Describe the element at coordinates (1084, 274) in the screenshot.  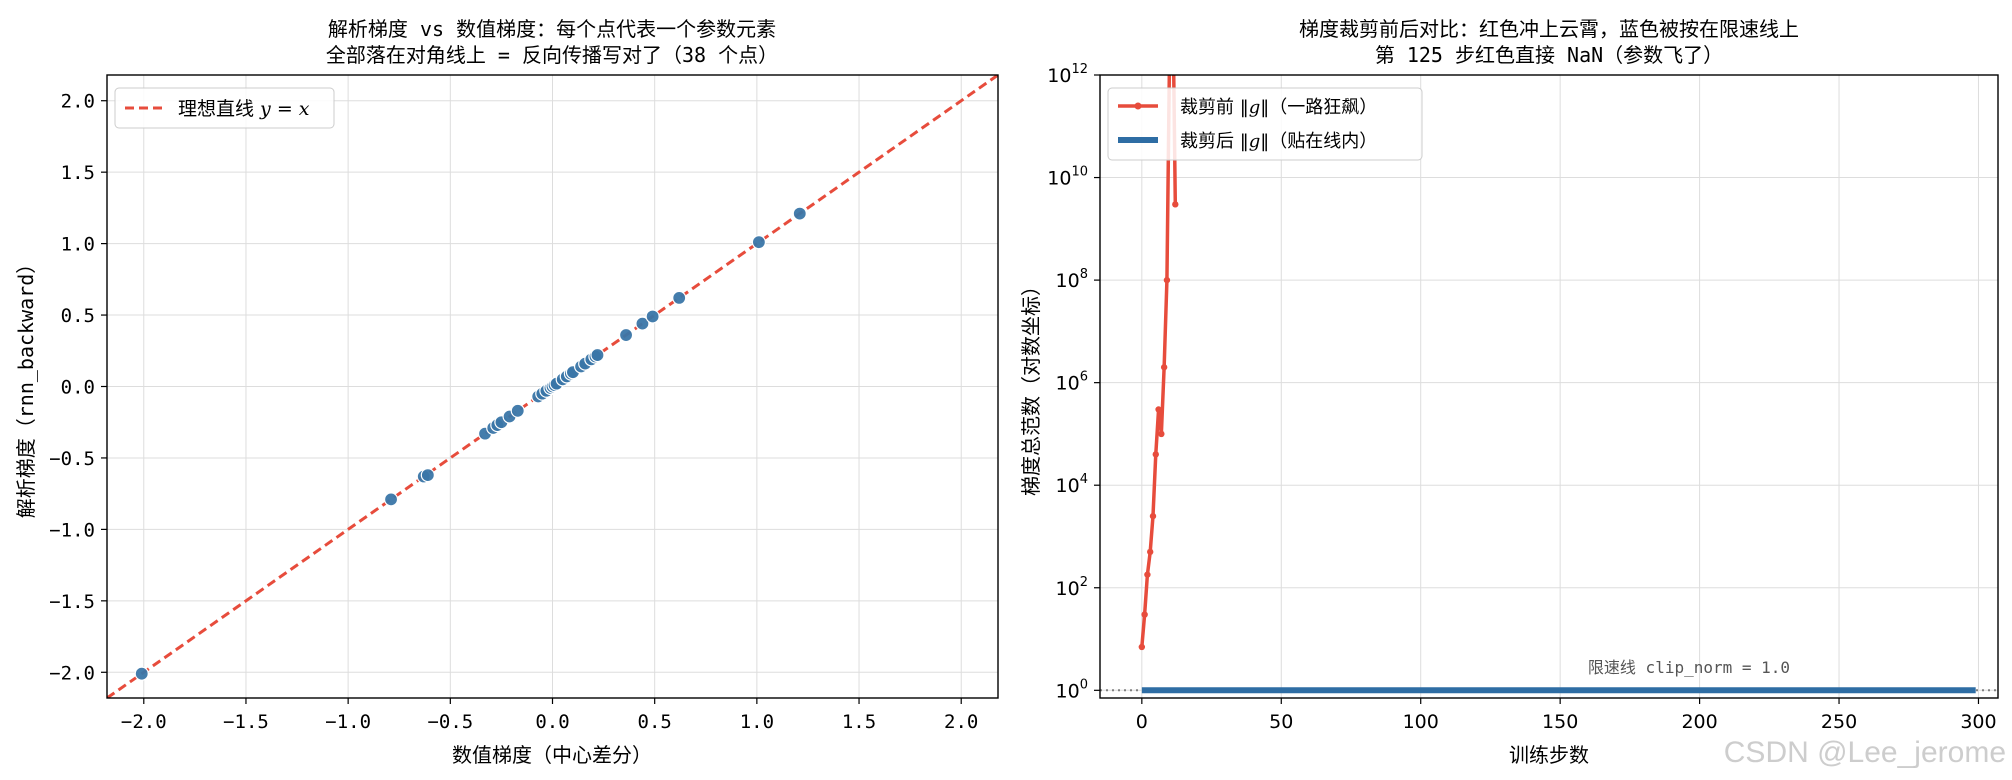
I see `right-y-tick-exponent: 8` at that location.